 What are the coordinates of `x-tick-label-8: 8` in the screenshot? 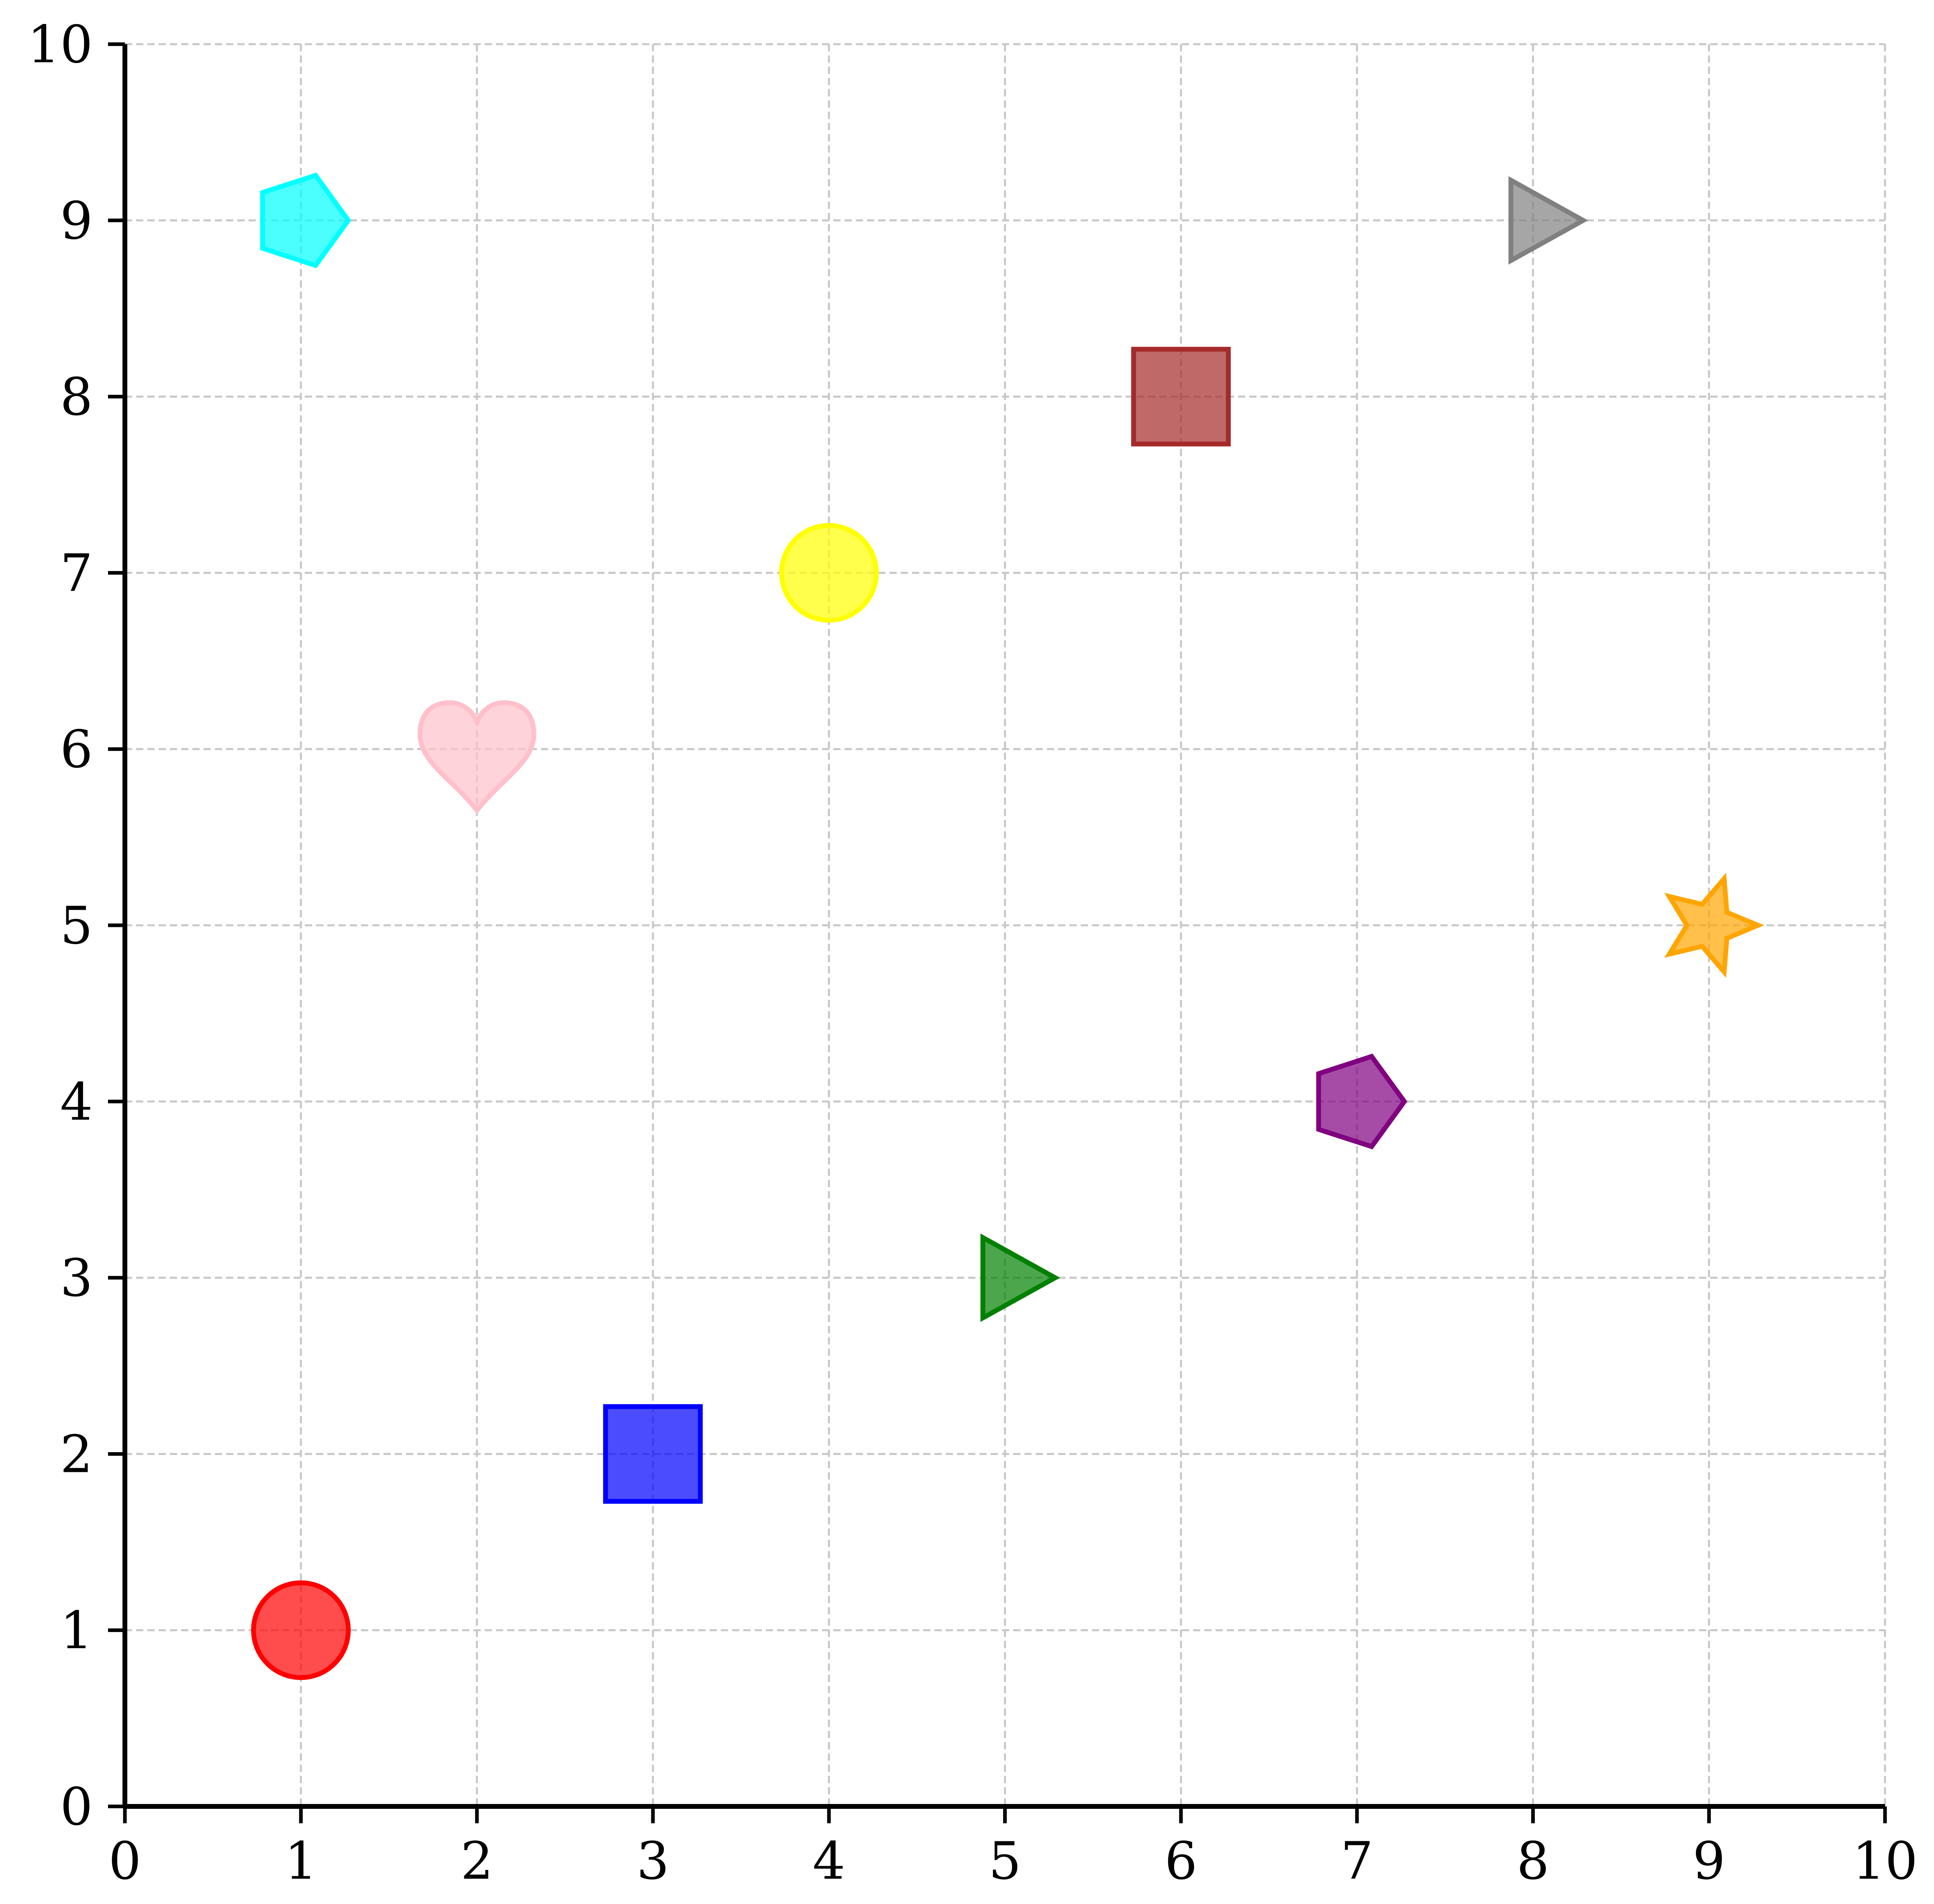 It's located at (1533, 1861).